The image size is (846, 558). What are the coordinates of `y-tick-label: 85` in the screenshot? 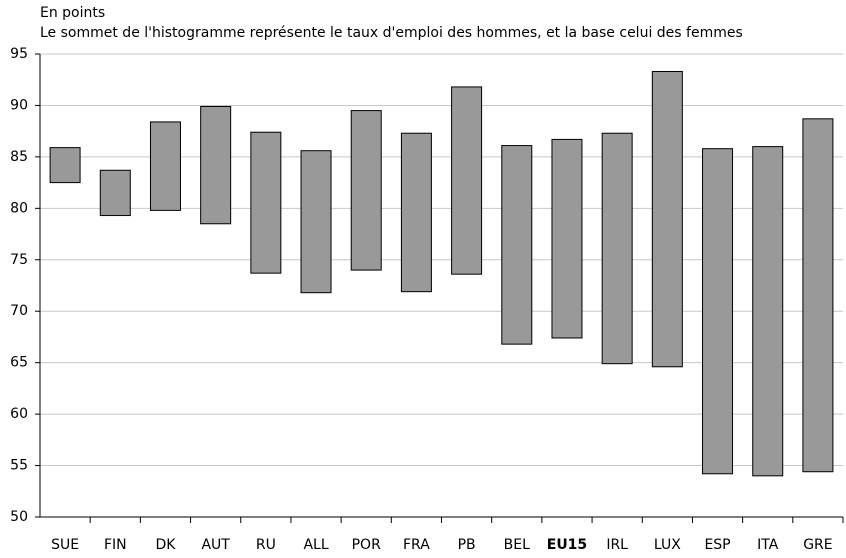 It's located at (19, 157).